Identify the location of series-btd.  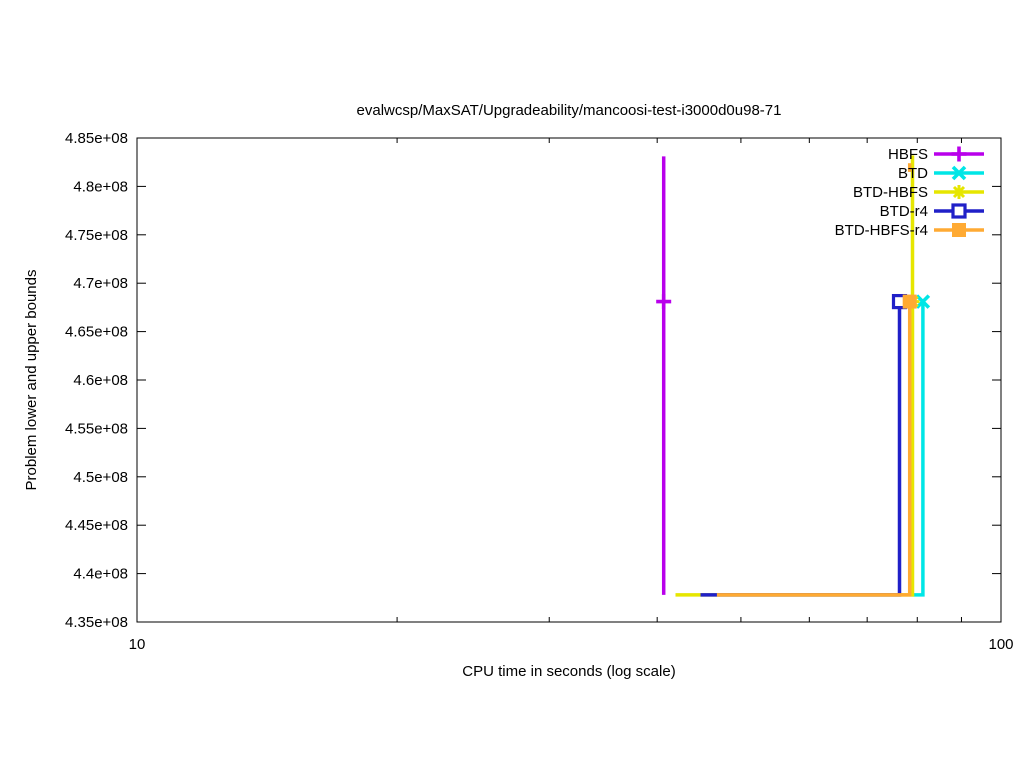
(921, 445).